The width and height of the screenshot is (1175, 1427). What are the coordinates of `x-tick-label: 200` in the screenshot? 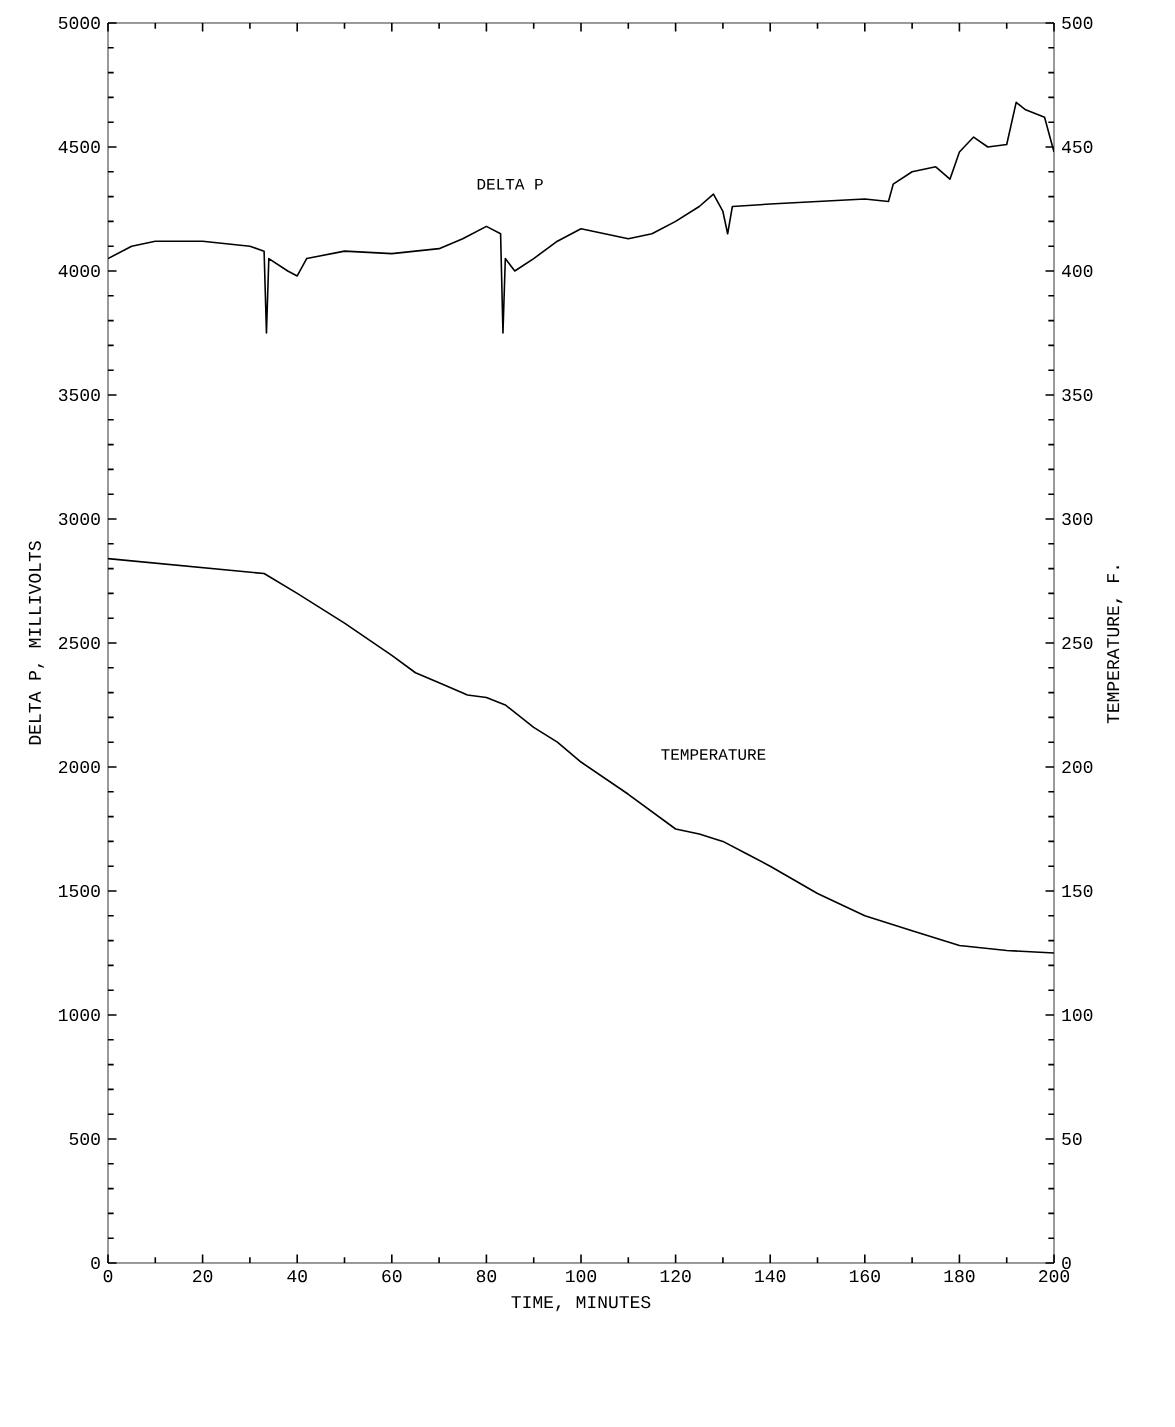 It's located at (1054, 1276).